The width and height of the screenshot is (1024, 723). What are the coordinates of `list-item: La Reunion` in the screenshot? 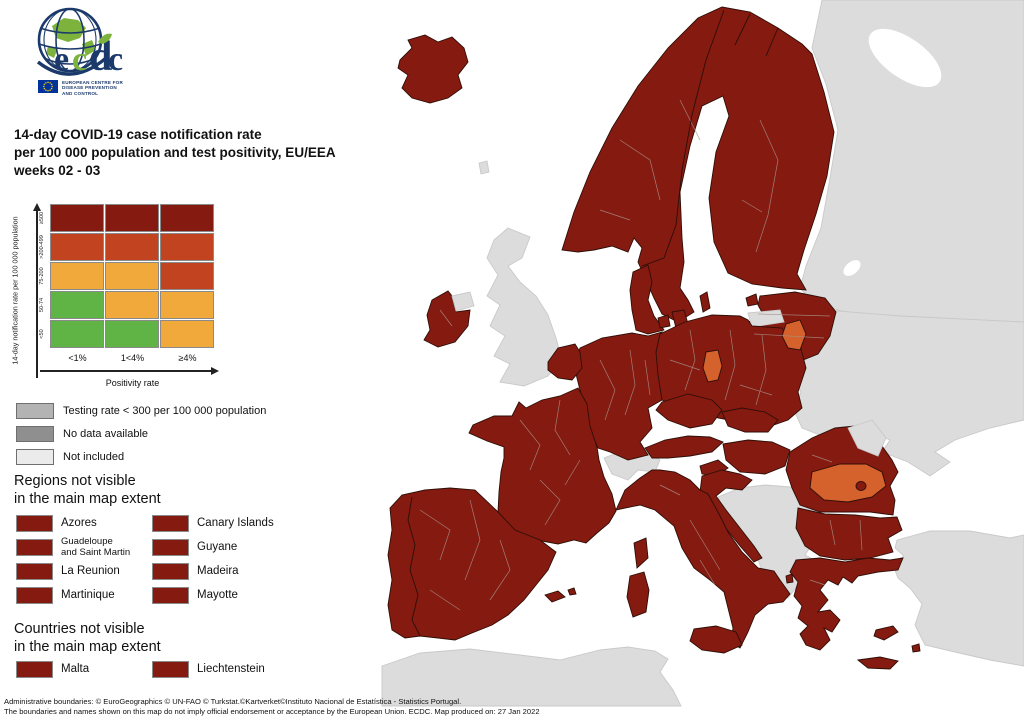 It's located at (84, 571).